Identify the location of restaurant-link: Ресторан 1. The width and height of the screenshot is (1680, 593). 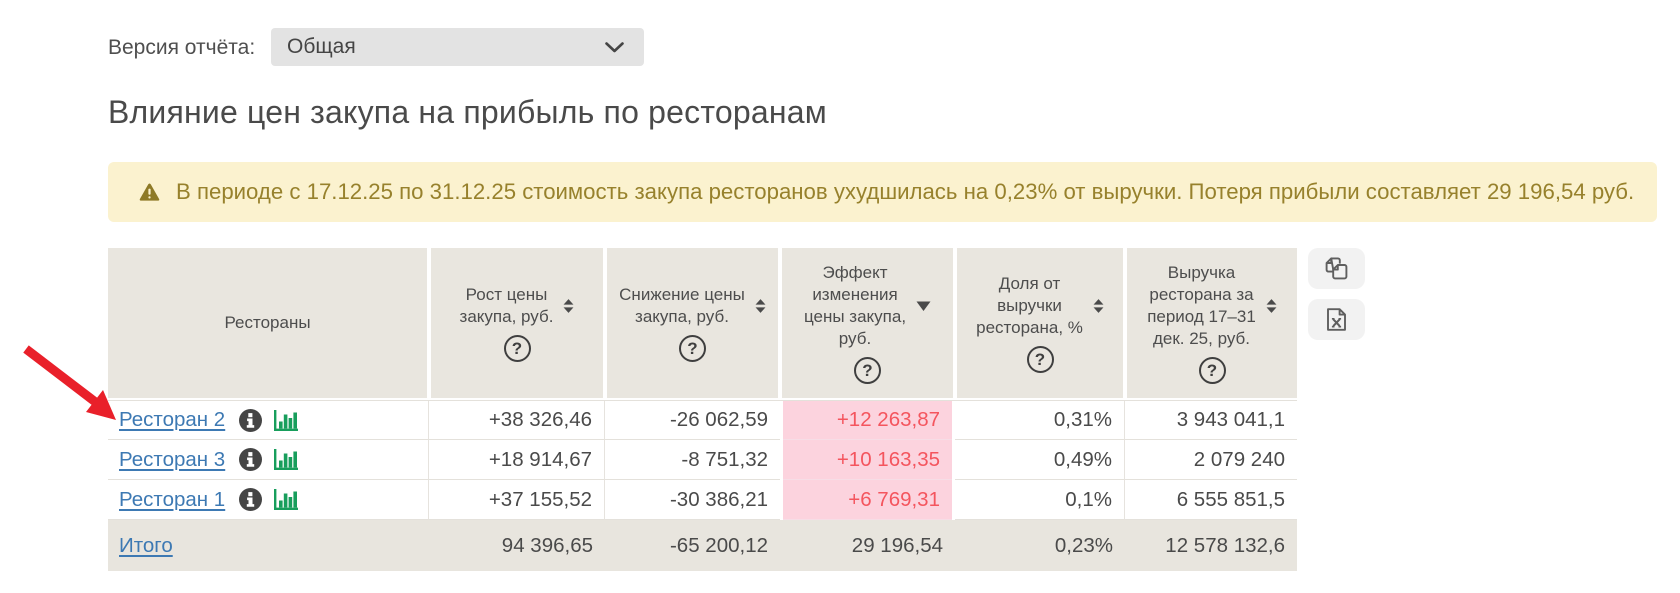
(172, 499).